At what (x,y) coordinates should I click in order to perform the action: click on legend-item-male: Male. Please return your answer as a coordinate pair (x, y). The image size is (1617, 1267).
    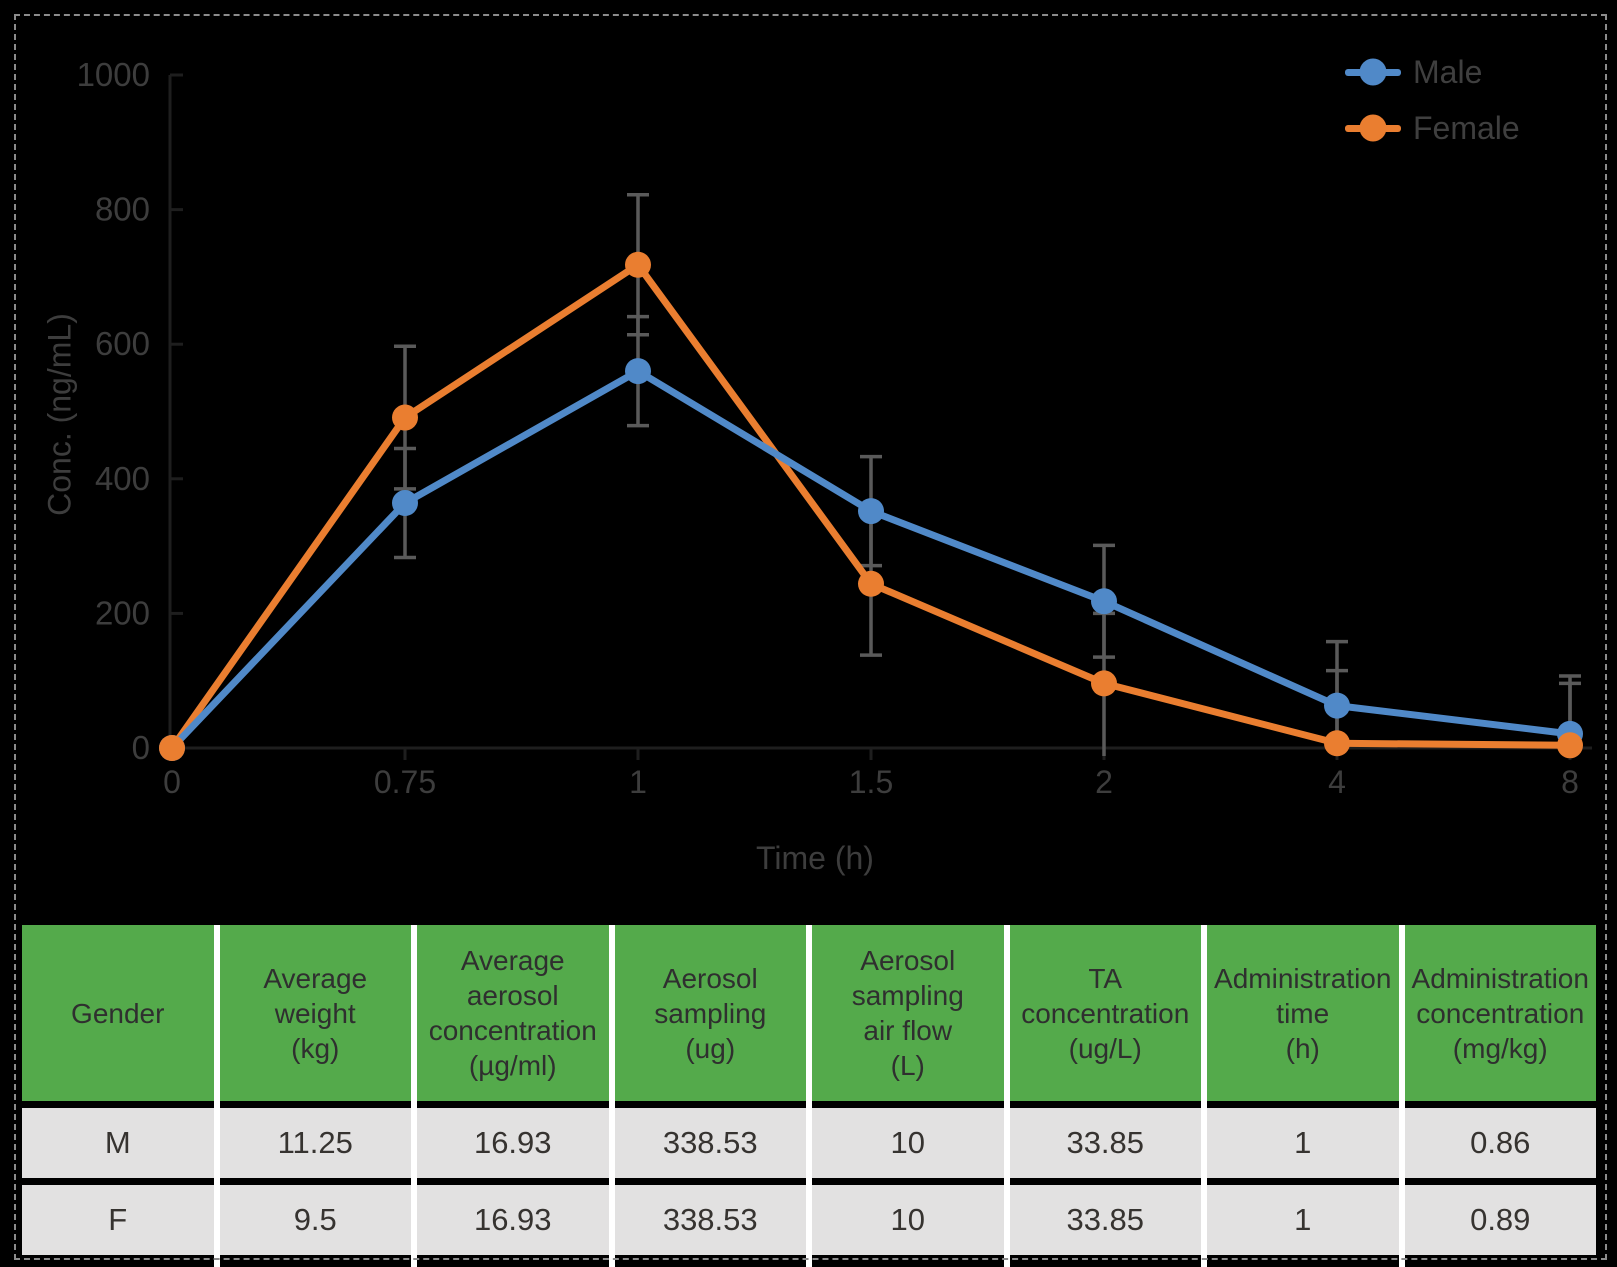
    Looking at the image, I should click on (1432, 72).